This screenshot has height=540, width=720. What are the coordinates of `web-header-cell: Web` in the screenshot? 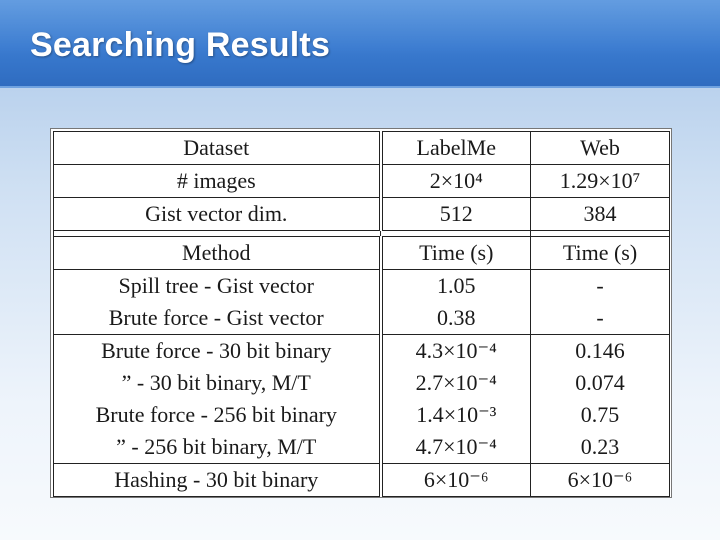 It's located at (600, 148).